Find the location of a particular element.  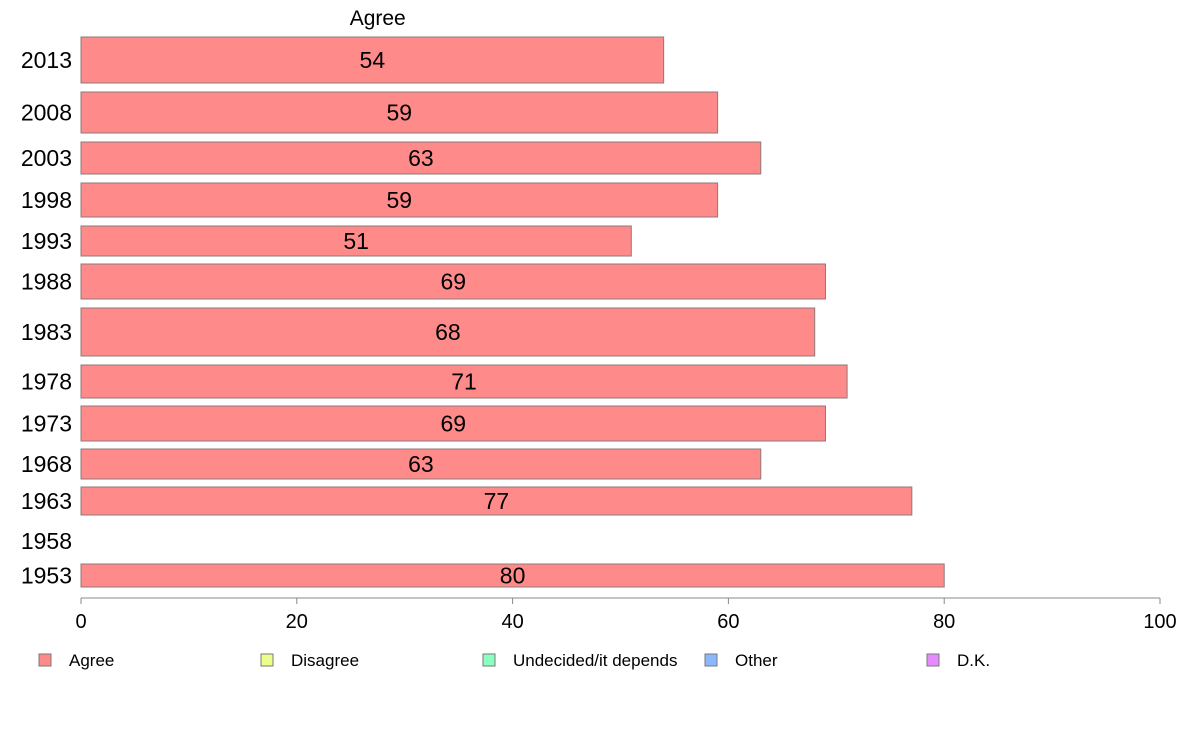

legend-item: Undecided/it depends is located at coordinates (579, 660).